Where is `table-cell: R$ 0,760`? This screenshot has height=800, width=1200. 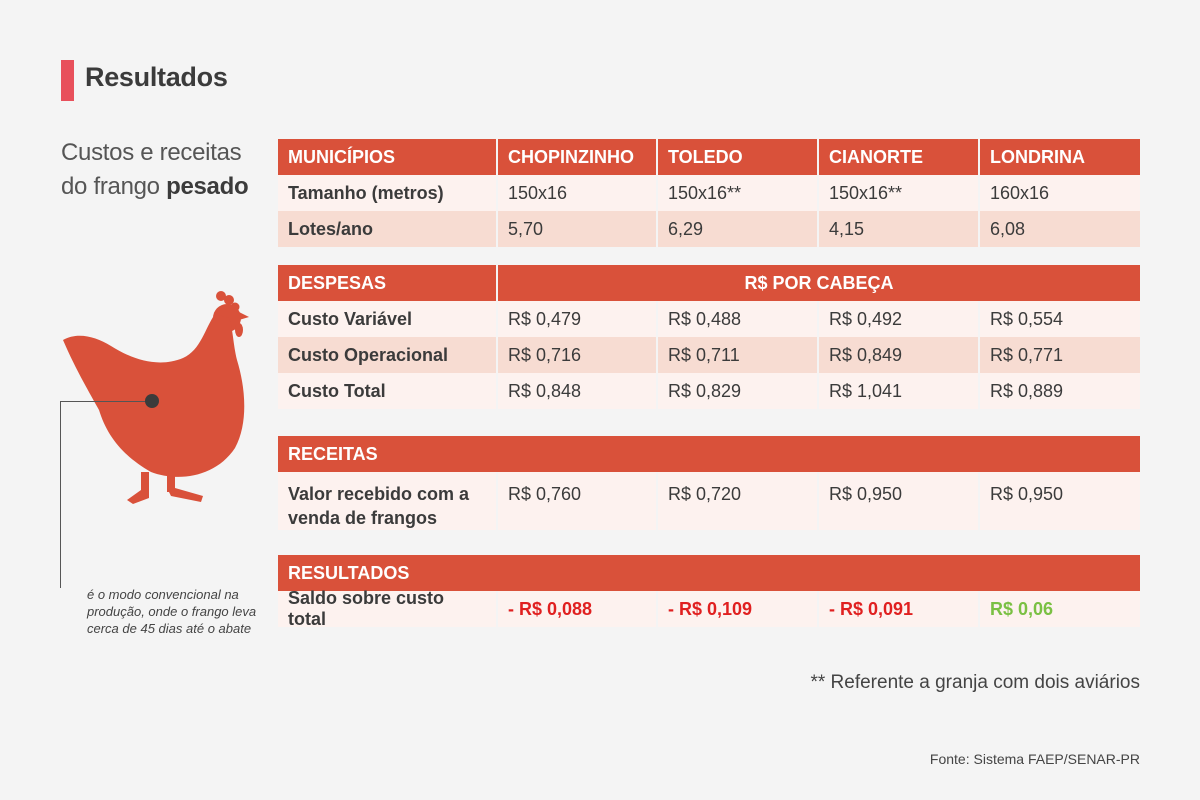
table-cell: R$ 0,760 is located at coordinates (578, 501).